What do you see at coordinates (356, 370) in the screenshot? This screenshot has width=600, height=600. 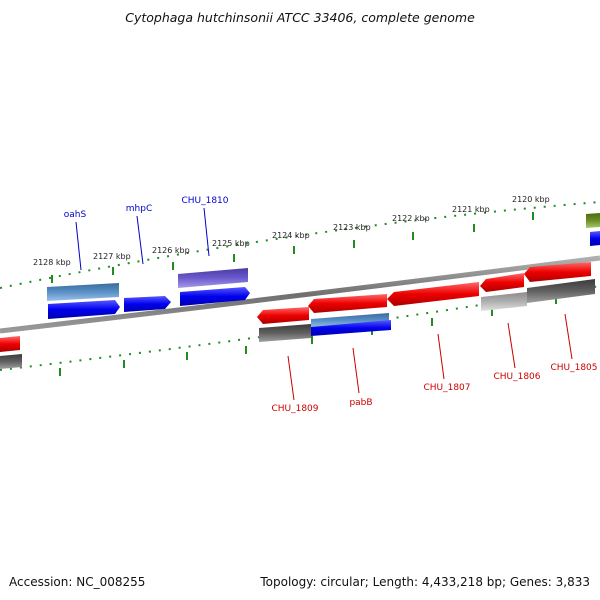 I see `leader-line-pabB` at bounding box center [356, 370].